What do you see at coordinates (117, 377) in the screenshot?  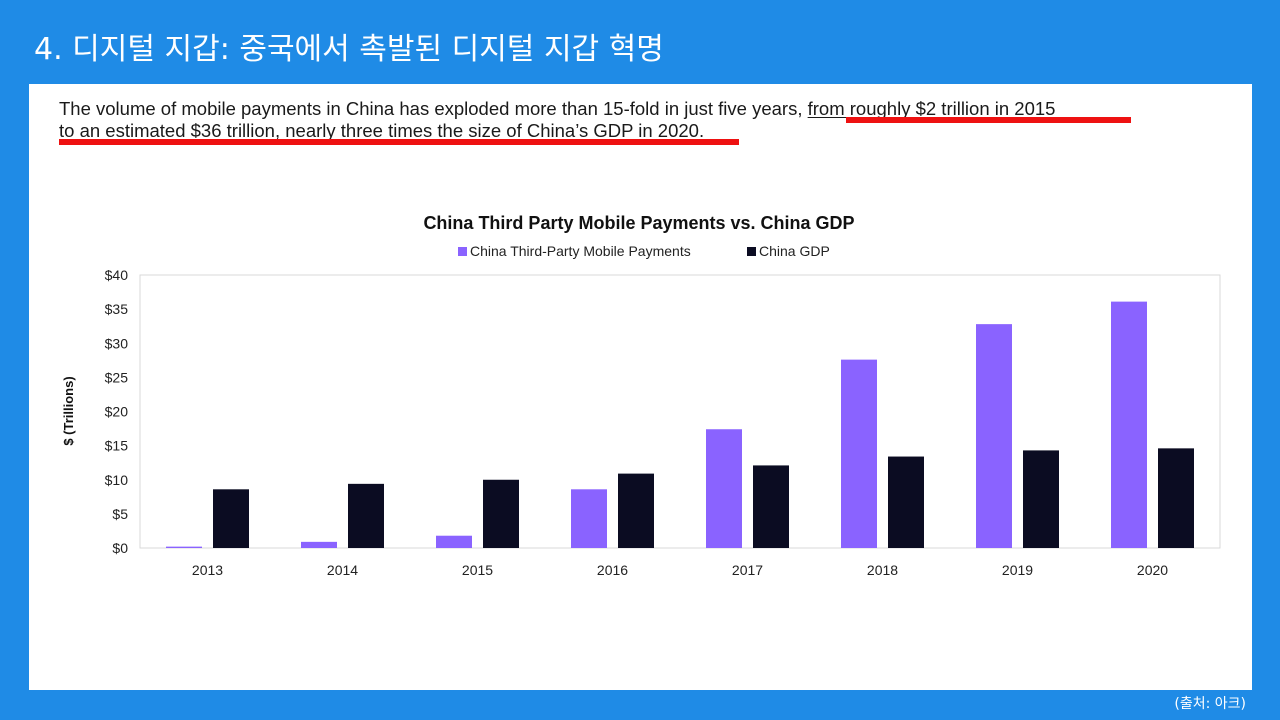 I see `y-tick-label: $25` at bounding box center [117, 377].